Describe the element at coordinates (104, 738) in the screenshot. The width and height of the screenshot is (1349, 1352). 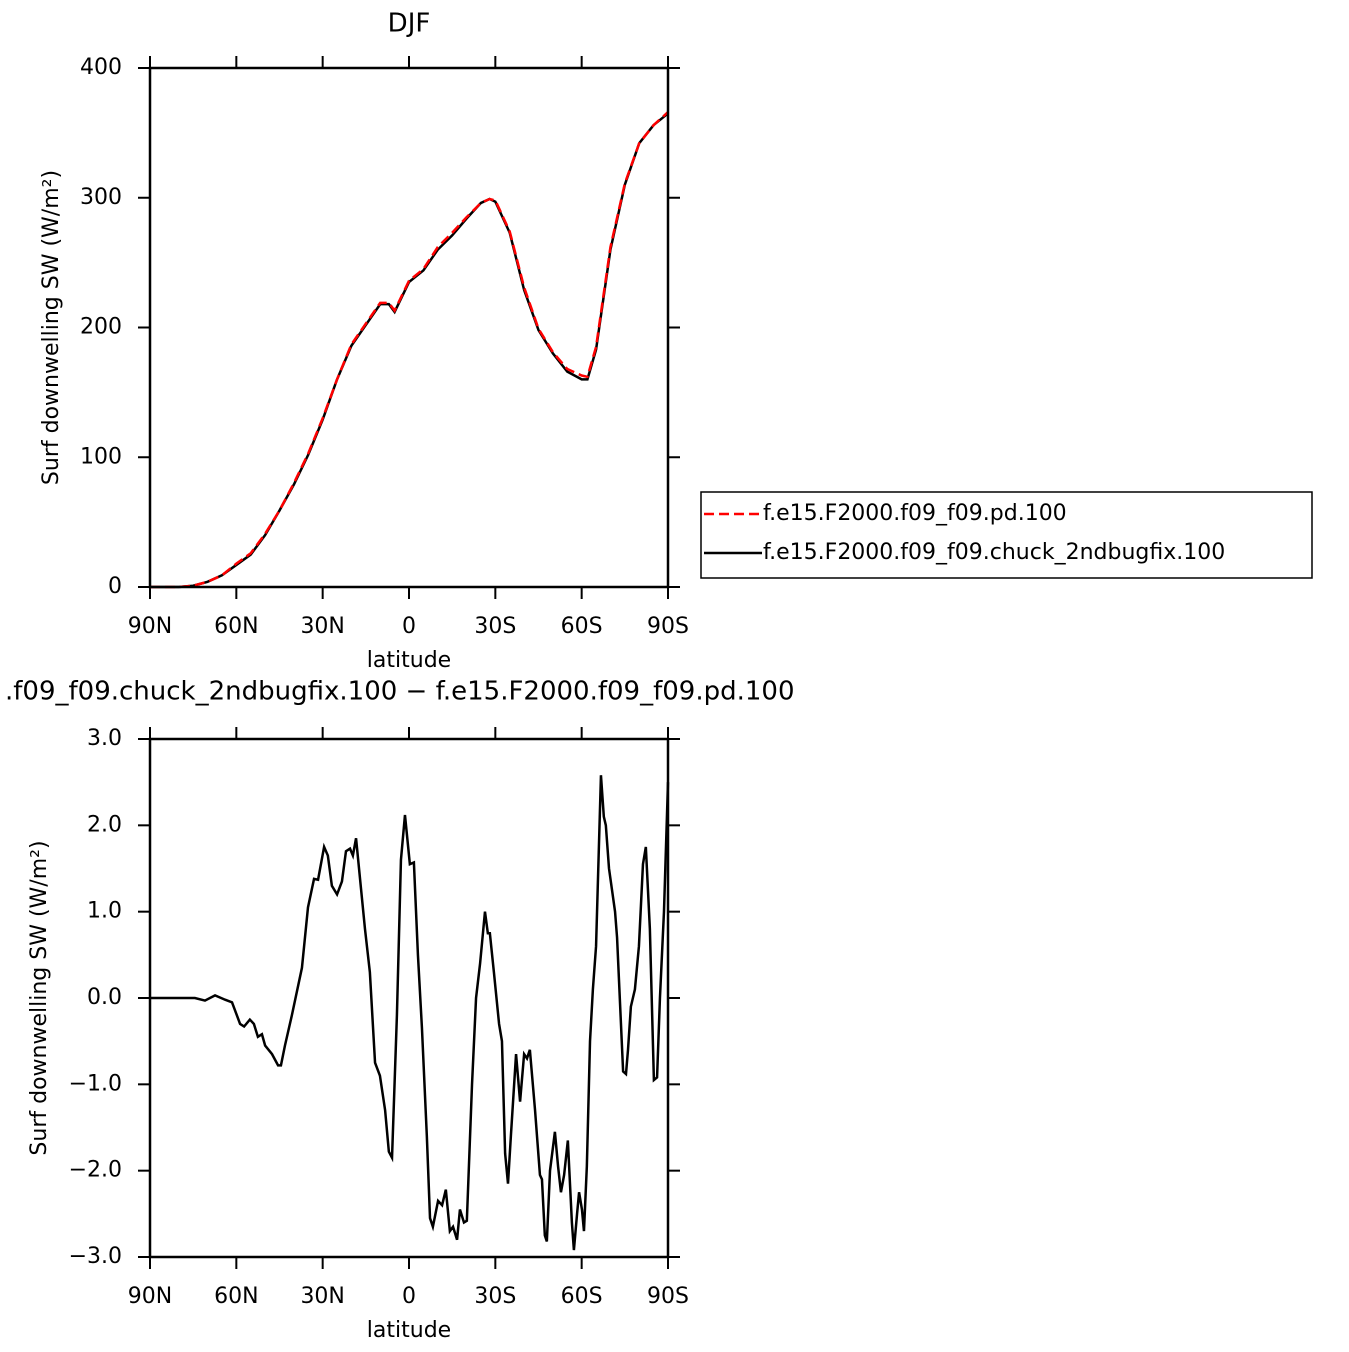
I see `y-tick-label: 3.0` at that location.